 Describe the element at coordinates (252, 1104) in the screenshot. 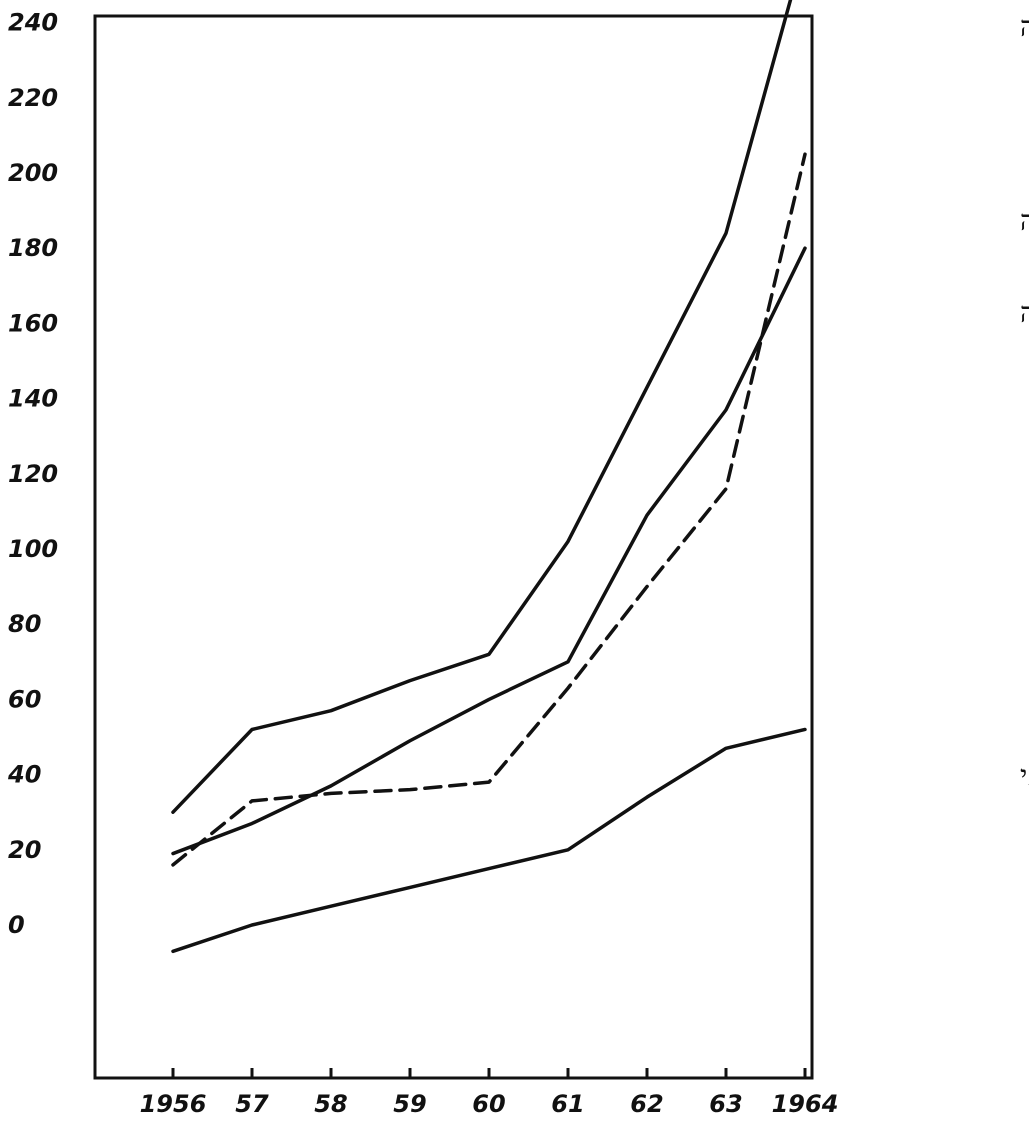

I see `x-tick-label-57: 57` at that location.